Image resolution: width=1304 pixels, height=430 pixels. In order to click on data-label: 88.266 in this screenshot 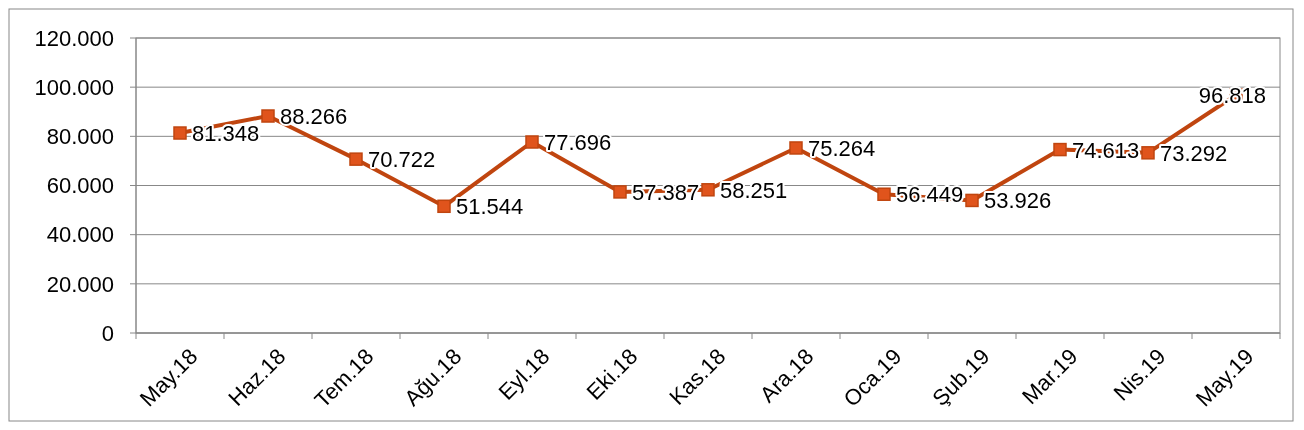, I will do `click(314, 117)`.